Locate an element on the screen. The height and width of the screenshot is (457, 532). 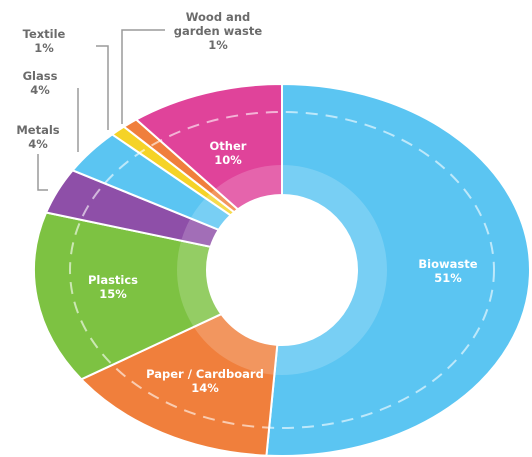
slice-label: Textile 1% is located at coordinates (44, 41).